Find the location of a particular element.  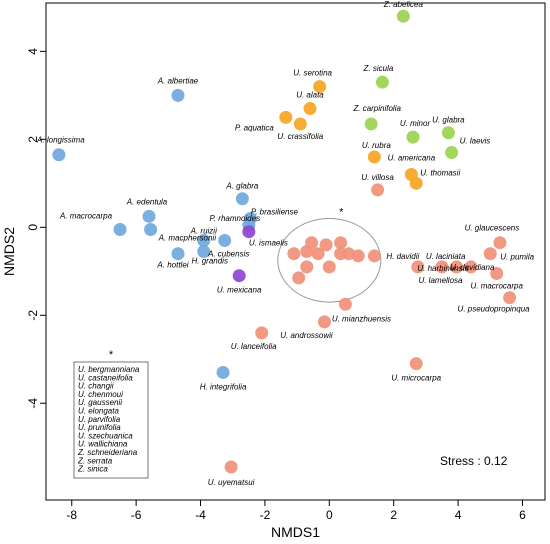

label-z-carpinifolia: Z. carpinifolia is located at coordinates (376, 108).